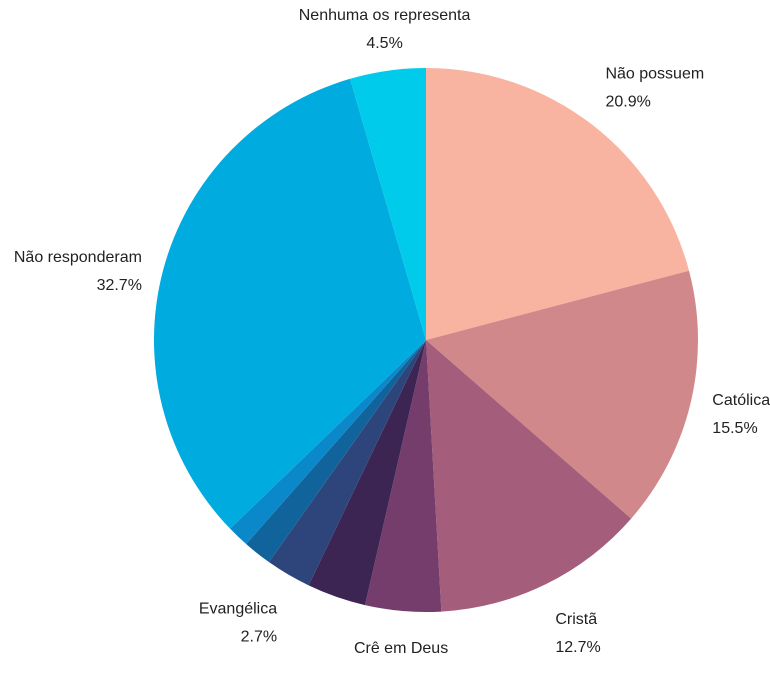  I want to click on slice-value-label-8: 32.7%, so click(119, 285).